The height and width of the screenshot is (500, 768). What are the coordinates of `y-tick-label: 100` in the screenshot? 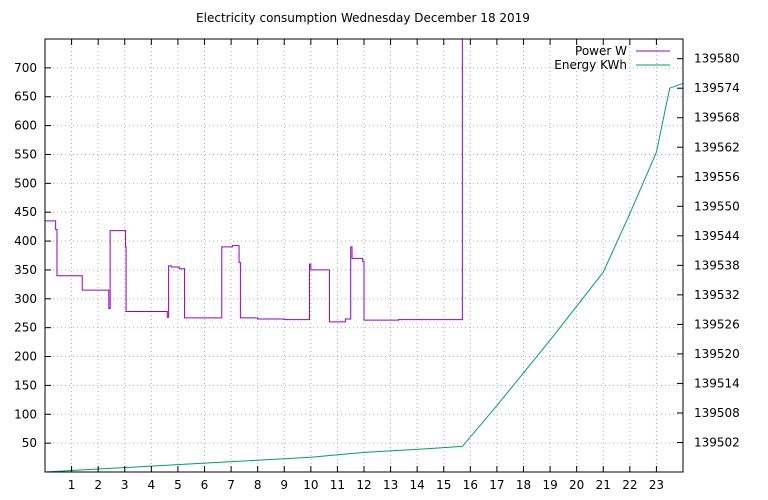 It's located at (25, 414).